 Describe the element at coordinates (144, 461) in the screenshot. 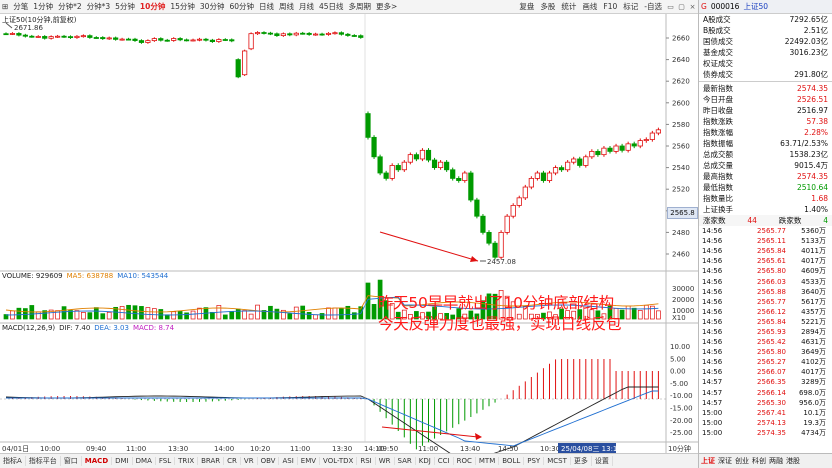

I see `indicator-tab-5: DMA` at that location.